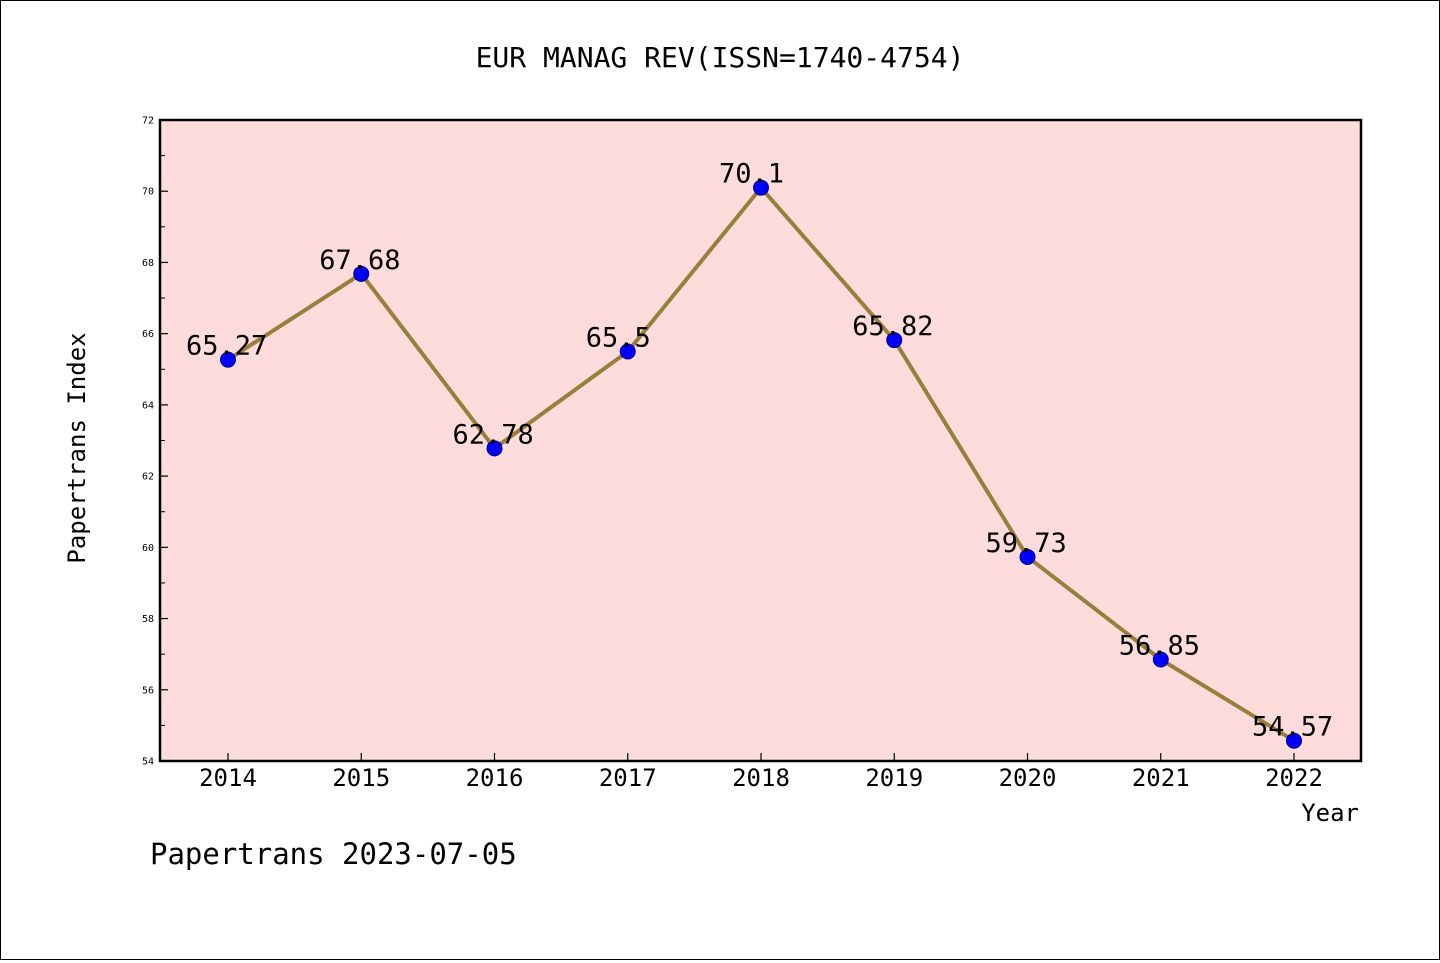 This screenshot has width=1440, height=963. I want to click on y-axis: 54 56 58 60 62 64 66 68 70 72, so click(155, 442).